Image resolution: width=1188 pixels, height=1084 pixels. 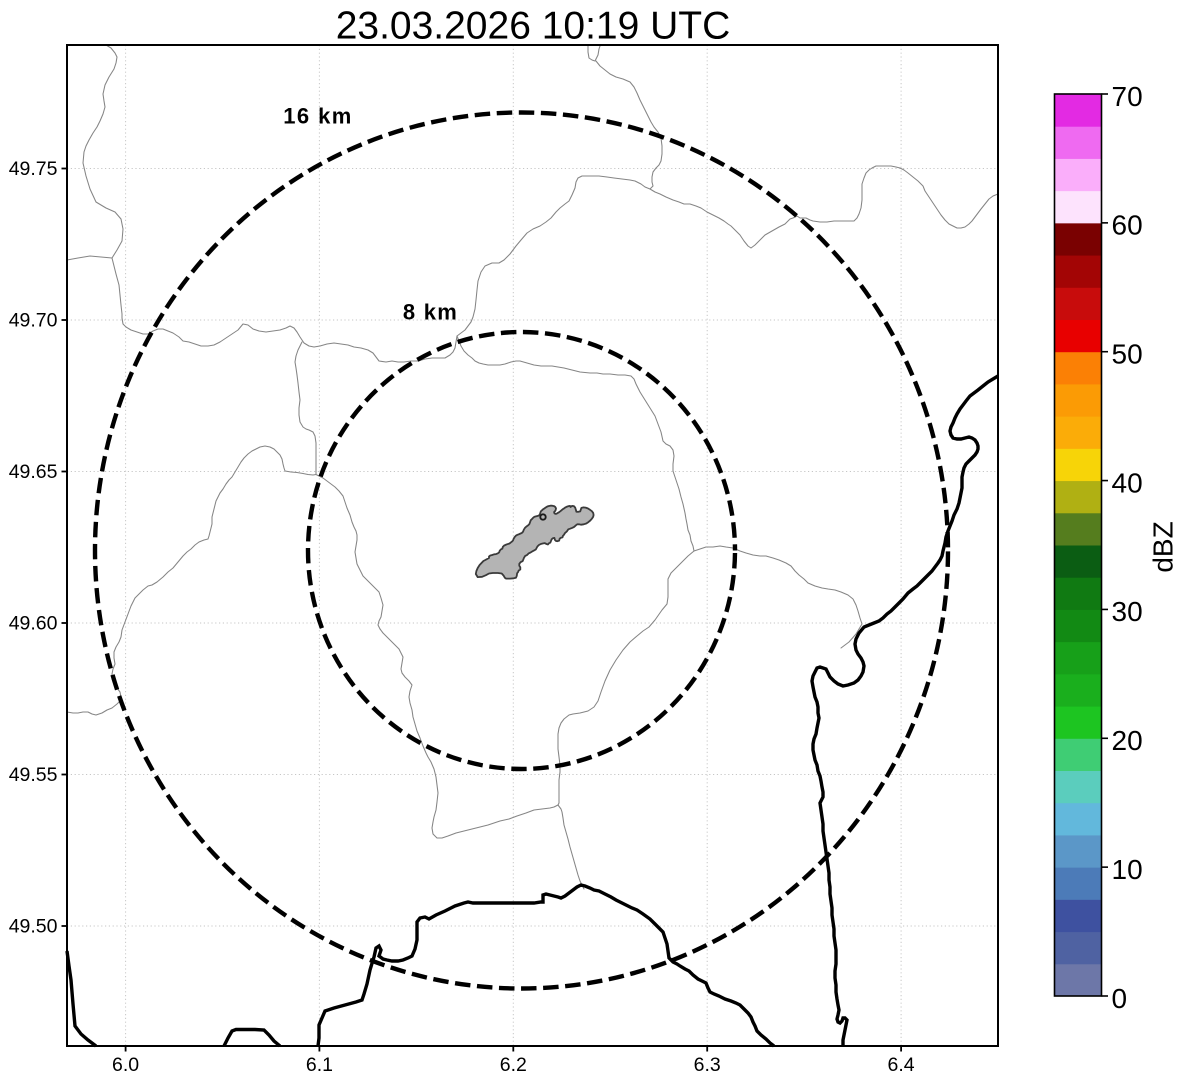 I want to click on svg-text: 16 km, so click(x=317, y=116).